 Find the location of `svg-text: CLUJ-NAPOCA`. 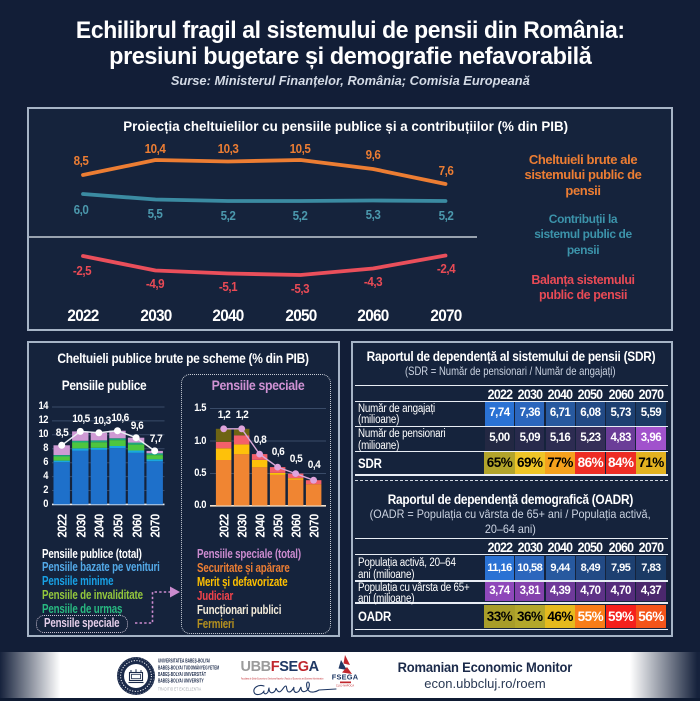

svg-text: CLUJ-NAPOCA is located at coordinates (345, 686).